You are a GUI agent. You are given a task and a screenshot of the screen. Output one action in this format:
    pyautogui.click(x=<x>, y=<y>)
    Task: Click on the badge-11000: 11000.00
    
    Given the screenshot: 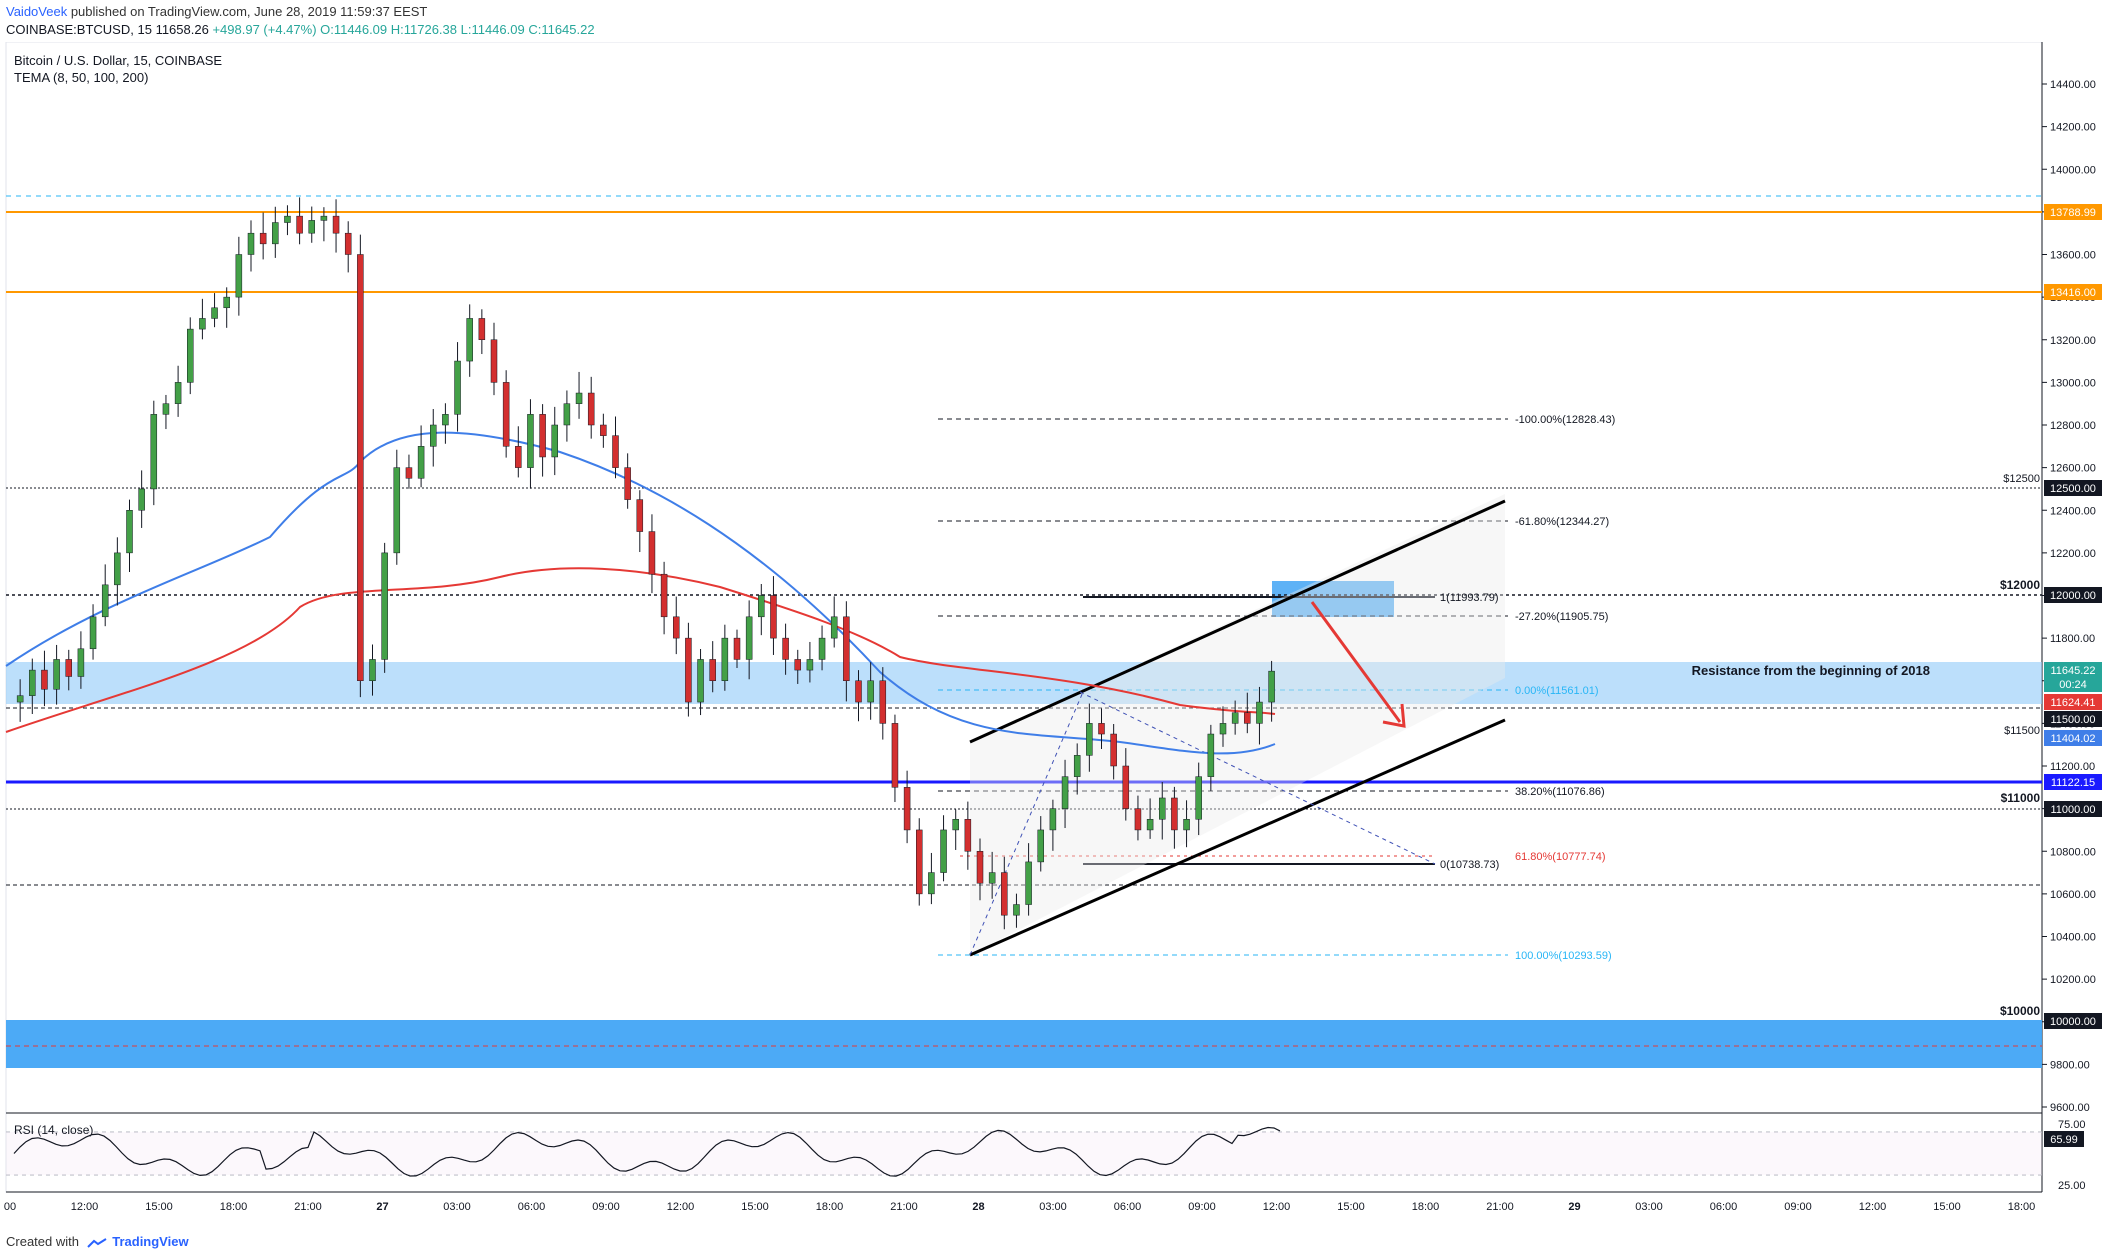 What is the action you would take?
    pyautogui.click(x=2072, y=810)
    